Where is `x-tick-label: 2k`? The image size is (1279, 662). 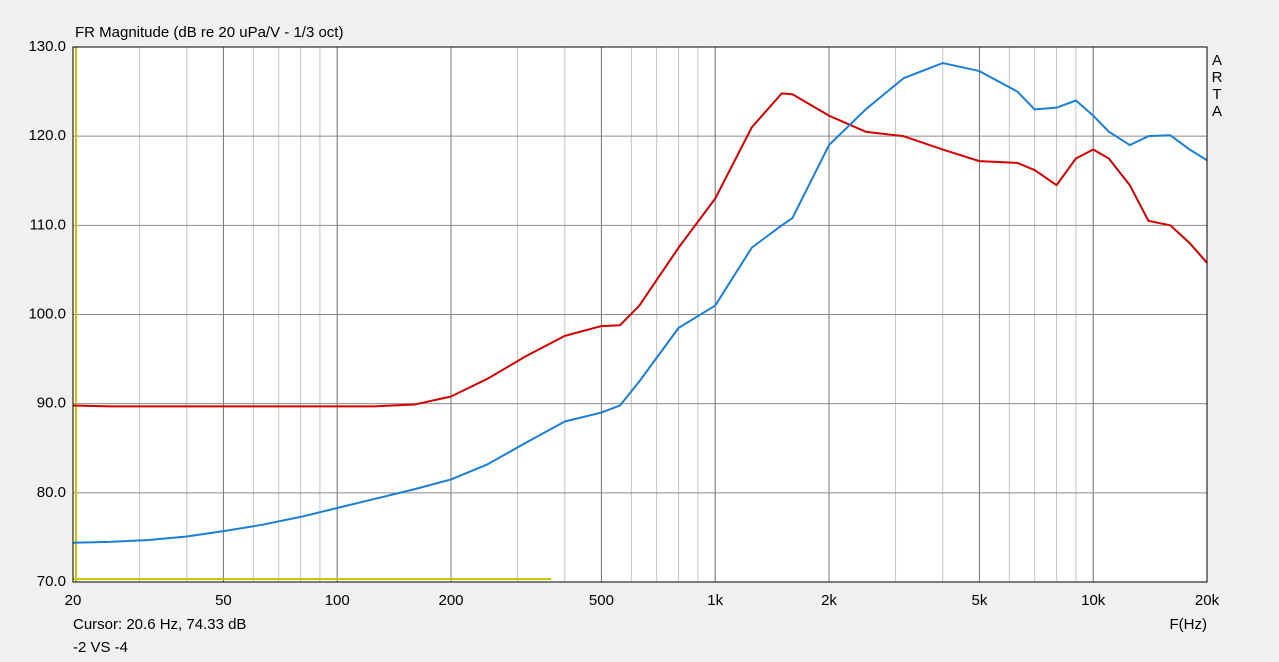 x-tick-label: 2k is located at coordinates (829, 600).